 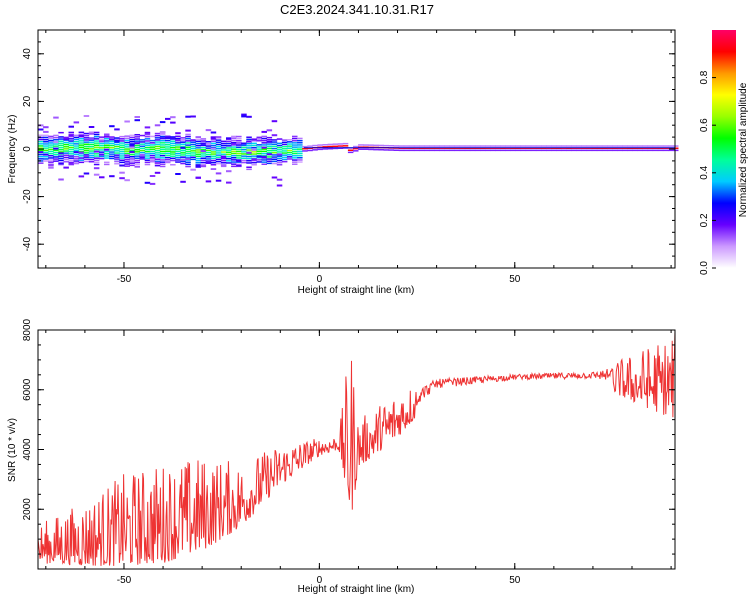 I want to click on colorbar-tick-label: 0.6, so click(x=704, y=125).